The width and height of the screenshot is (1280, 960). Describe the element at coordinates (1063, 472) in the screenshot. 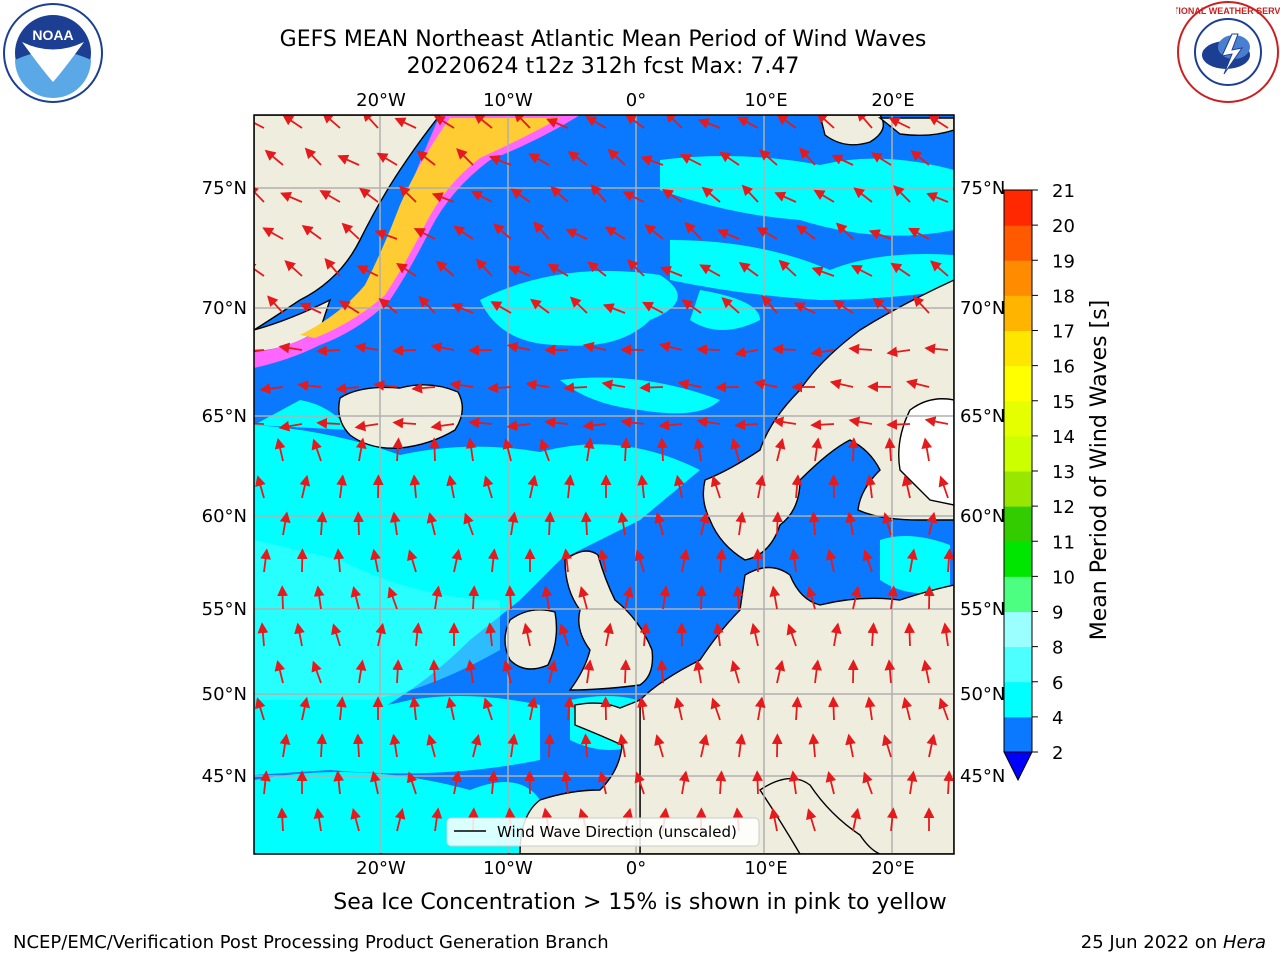

I see `colorbar-tick-label: 13` at that location.